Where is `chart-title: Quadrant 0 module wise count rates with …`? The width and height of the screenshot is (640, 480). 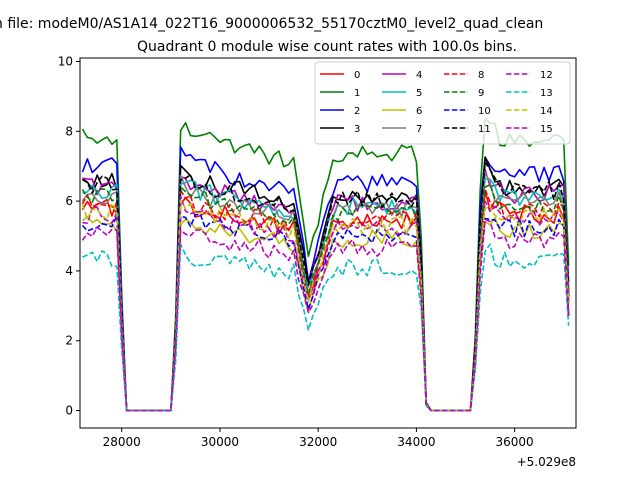
chart-title: Quadrant 0 module wise count rates with … is located at coordinates (327, 47).